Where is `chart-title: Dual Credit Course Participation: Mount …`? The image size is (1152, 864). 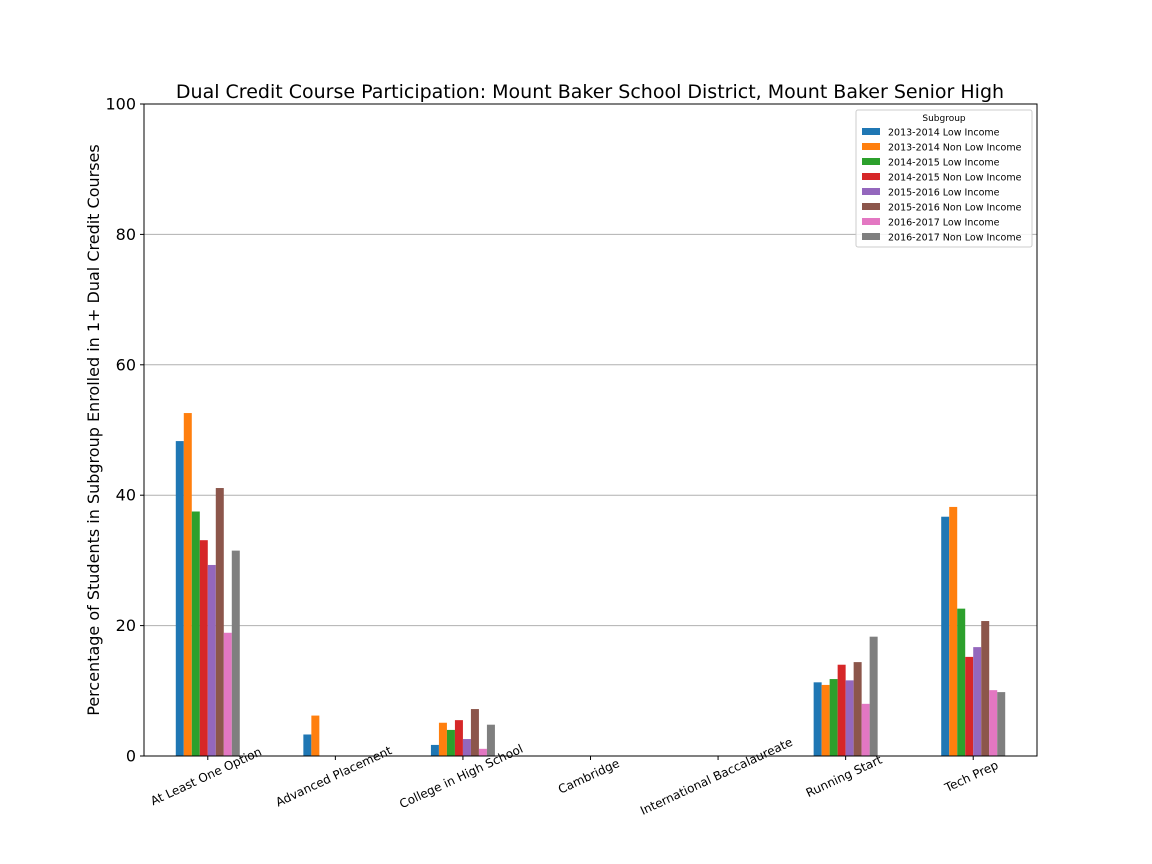
chart-title: Dual Credit Course Participation: Mount … is located at coordinates (590, 92).